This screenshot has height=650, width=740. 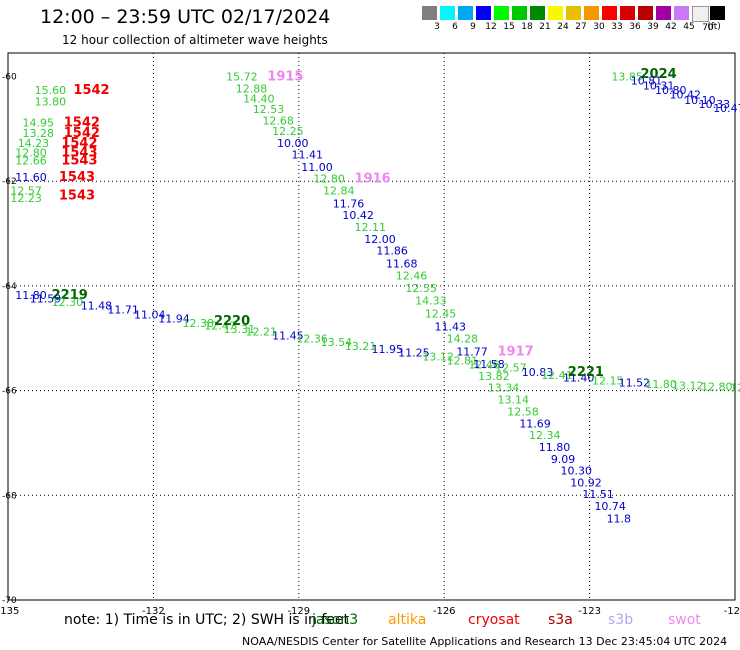 I want to click on wave-height-label: 14.33, so click(x=431, y=300).